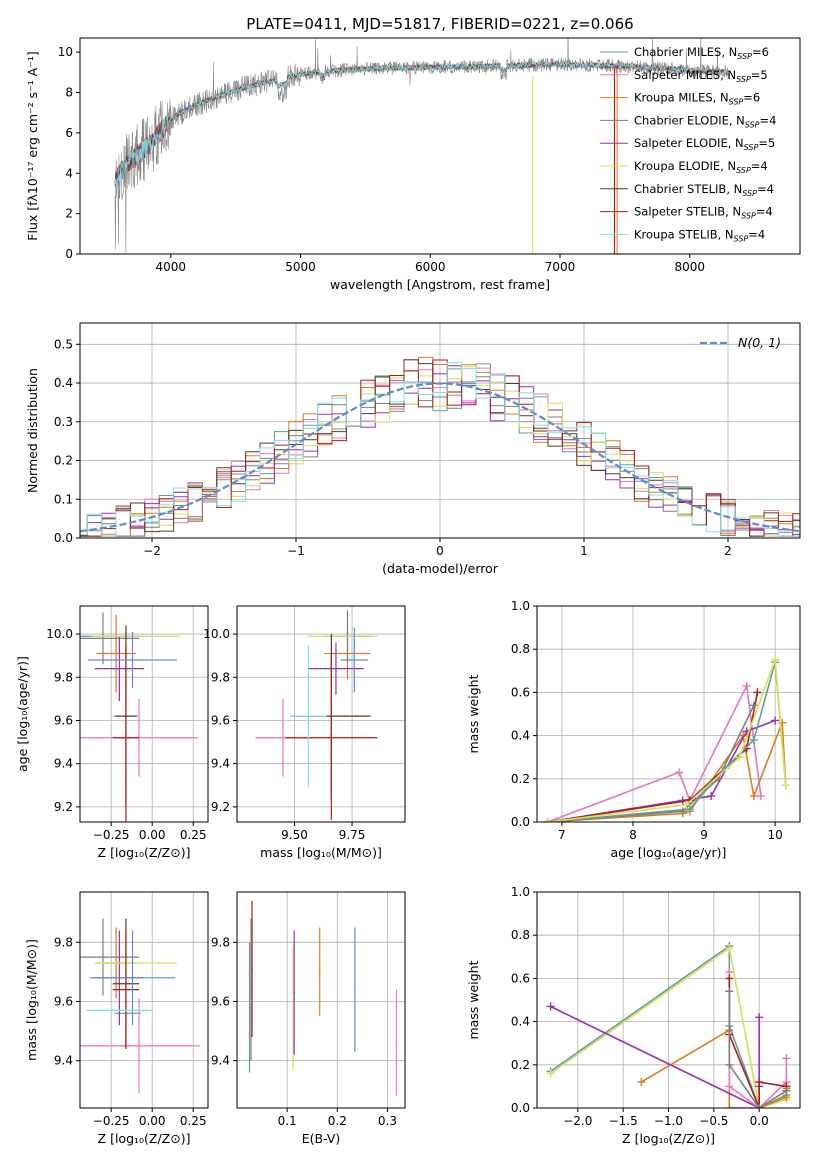  What do you see at coordinates (701, 53) in the screenshot?
I see `legend-entry: Chabrier MILES, NSSP=6` at bounding box center [701, 53].